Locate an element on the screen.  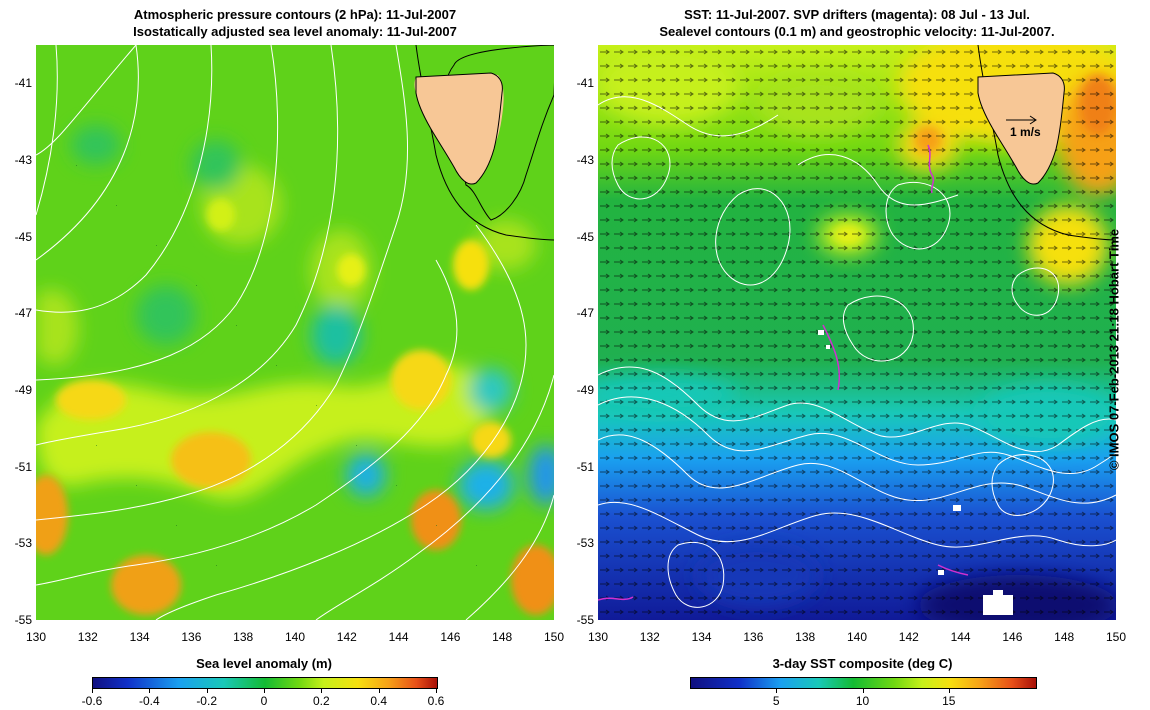
colorbar-tick-label: -0.4 is located at coordinates (149, 701).